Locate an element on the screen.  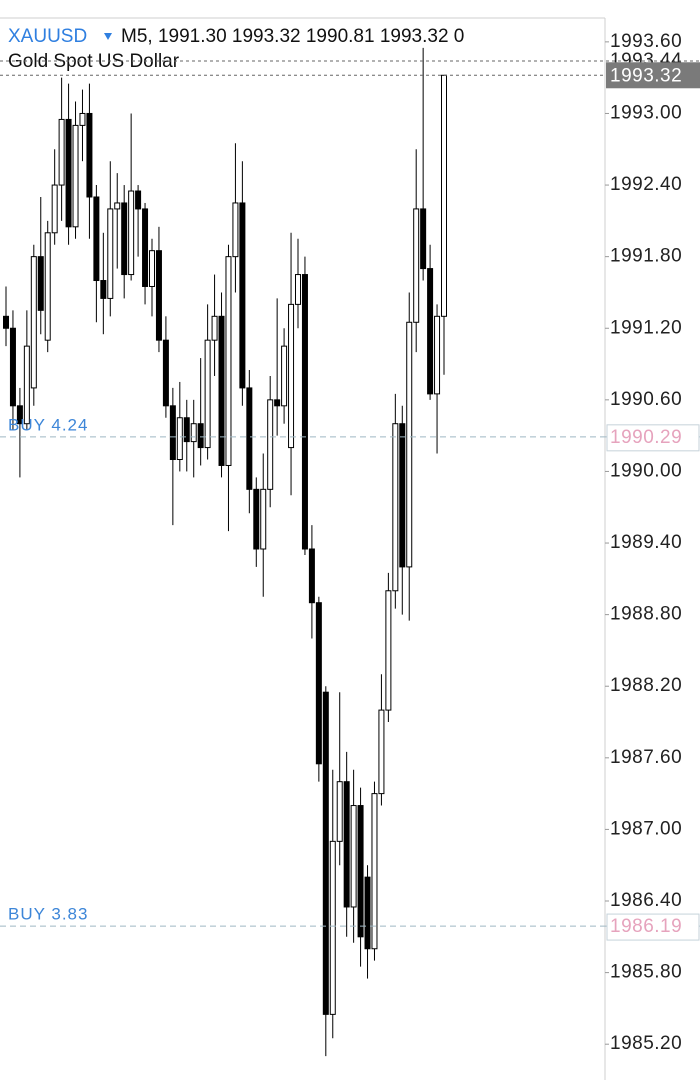
bid-price-box is located at coordinates (653, 75).